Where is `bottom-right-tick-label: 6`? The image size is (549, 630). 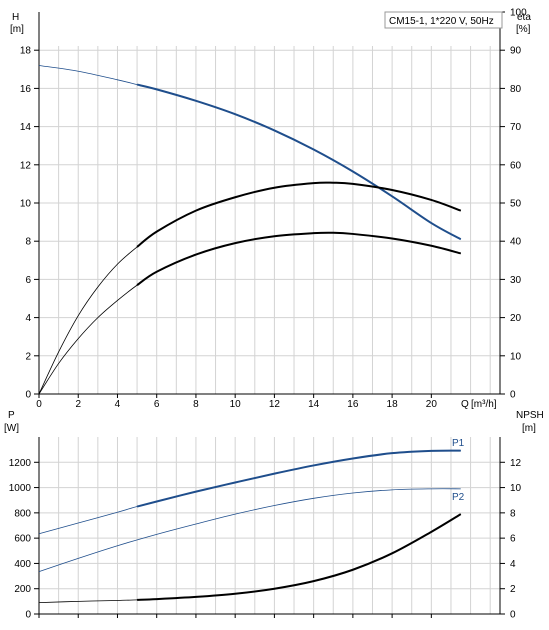
bottom-right-tick-label: 6 is located at coordinates (513, 539).